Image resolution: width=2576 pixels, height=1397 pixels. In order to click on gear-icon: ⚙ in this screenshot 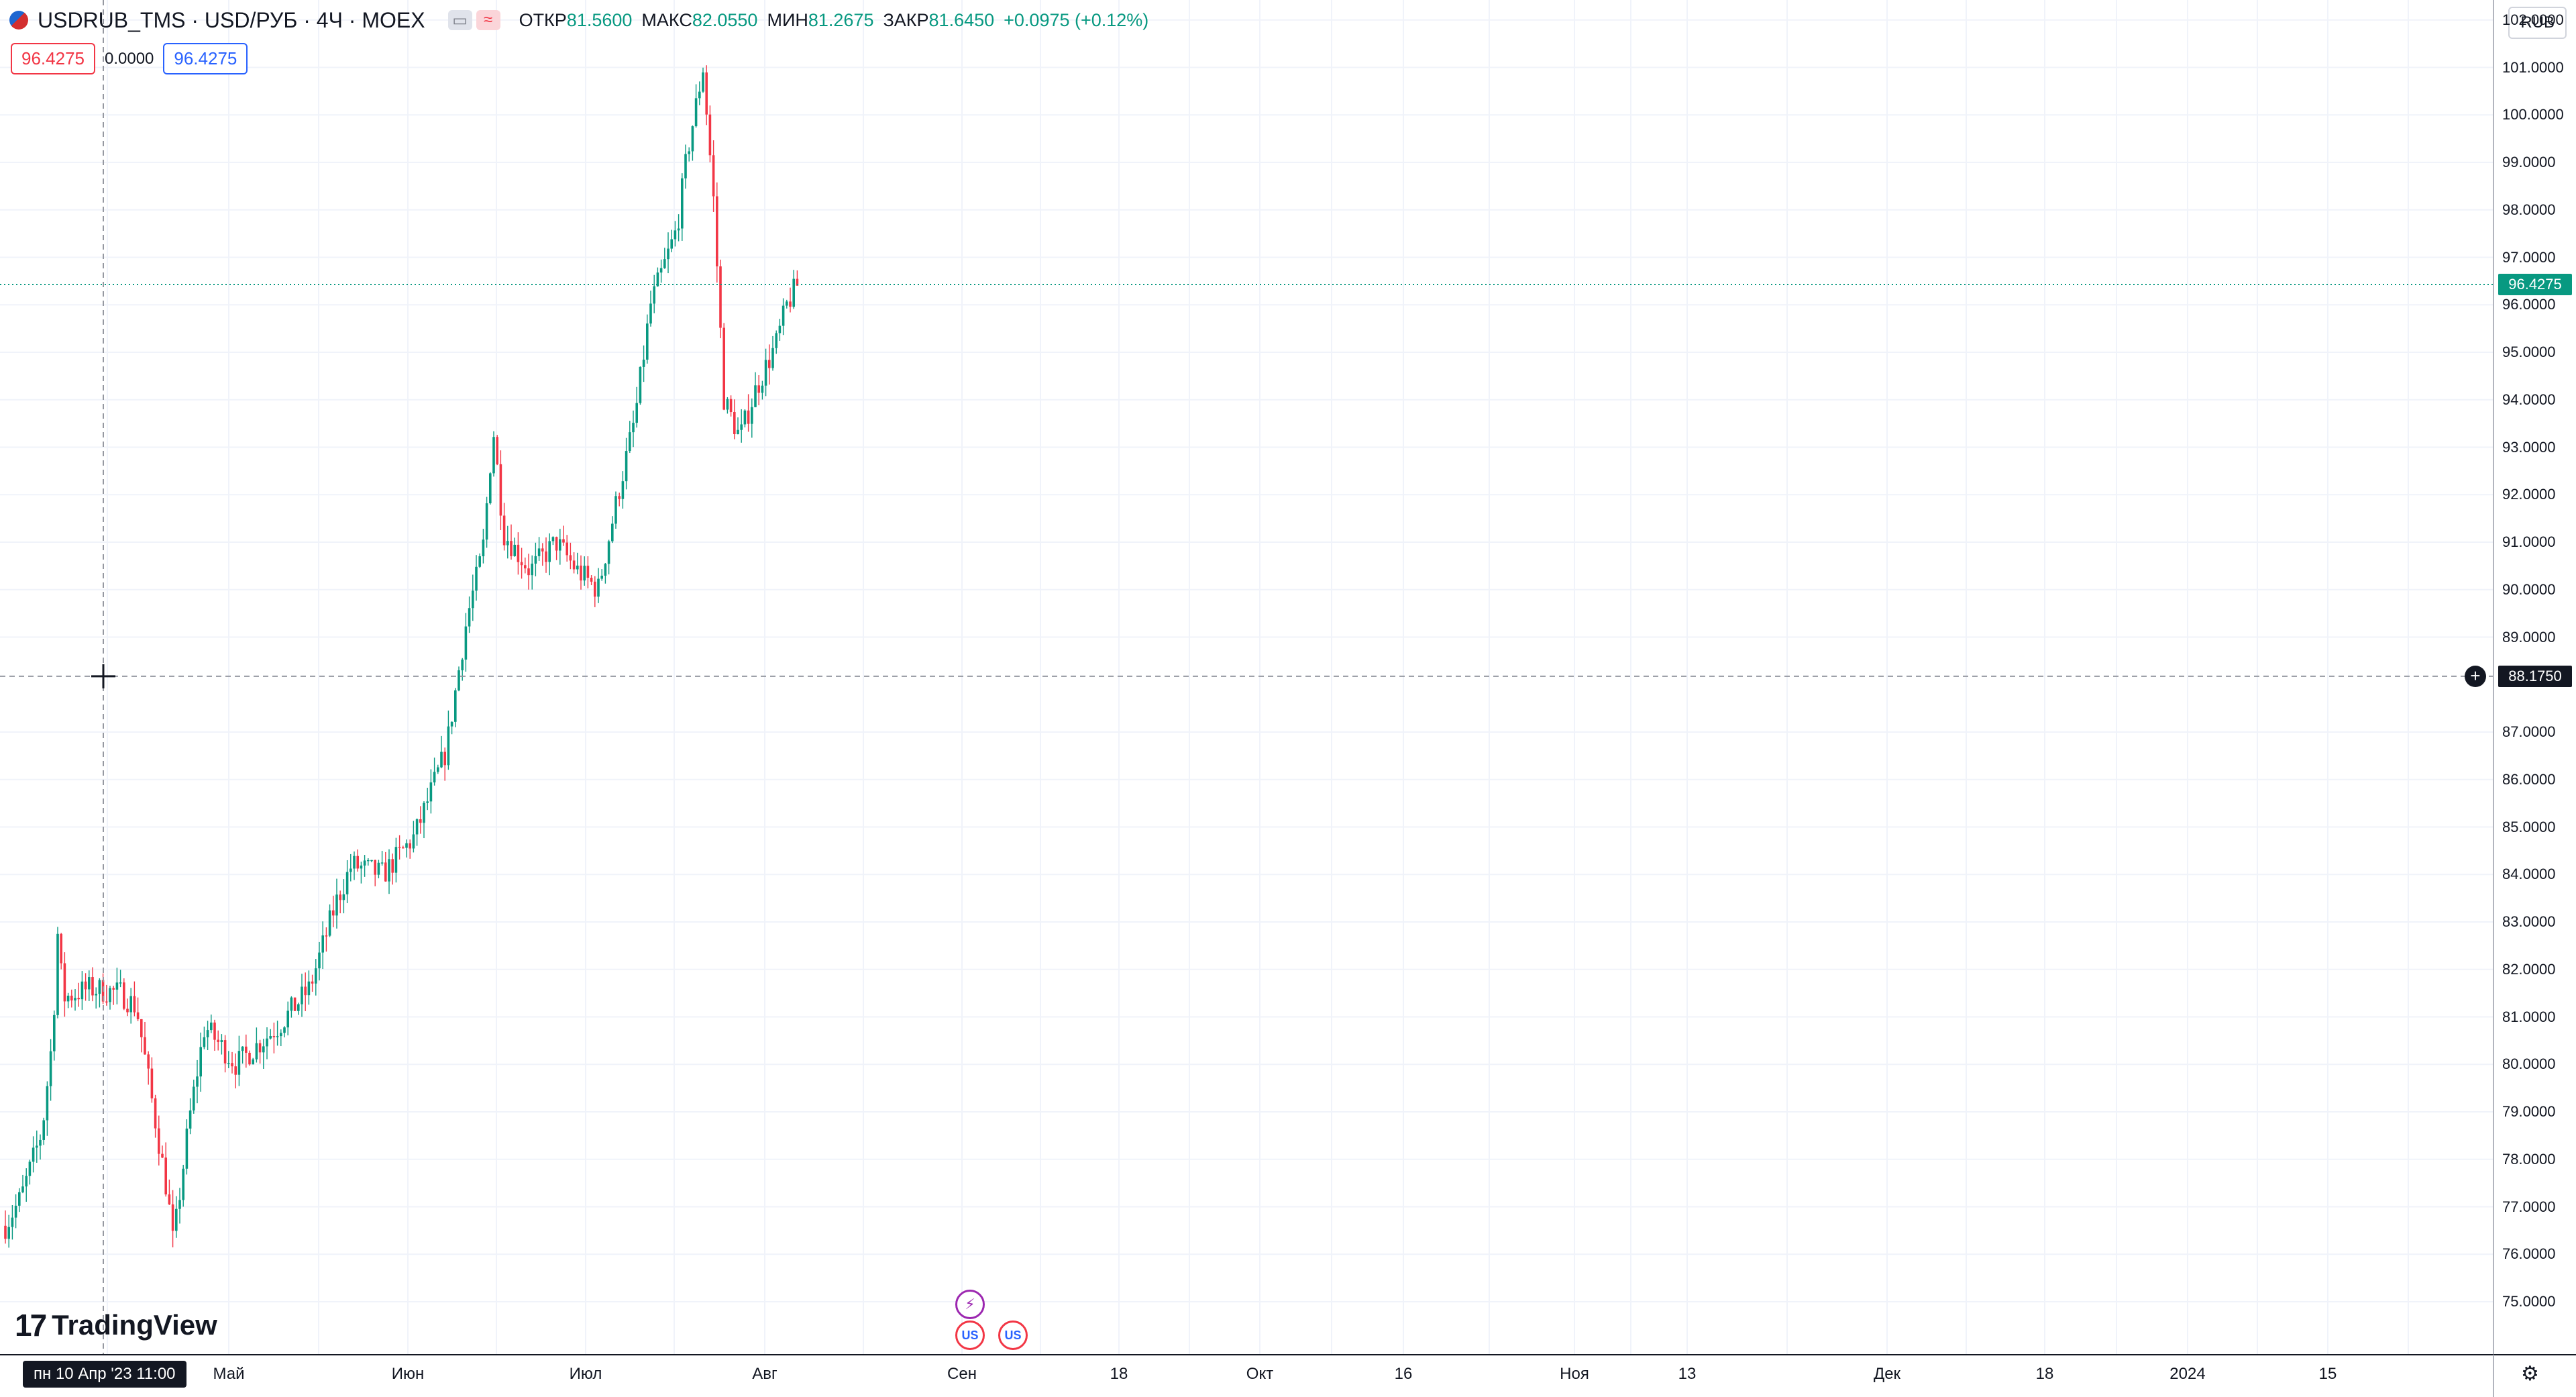, I will do `click(2530, 1374)`.